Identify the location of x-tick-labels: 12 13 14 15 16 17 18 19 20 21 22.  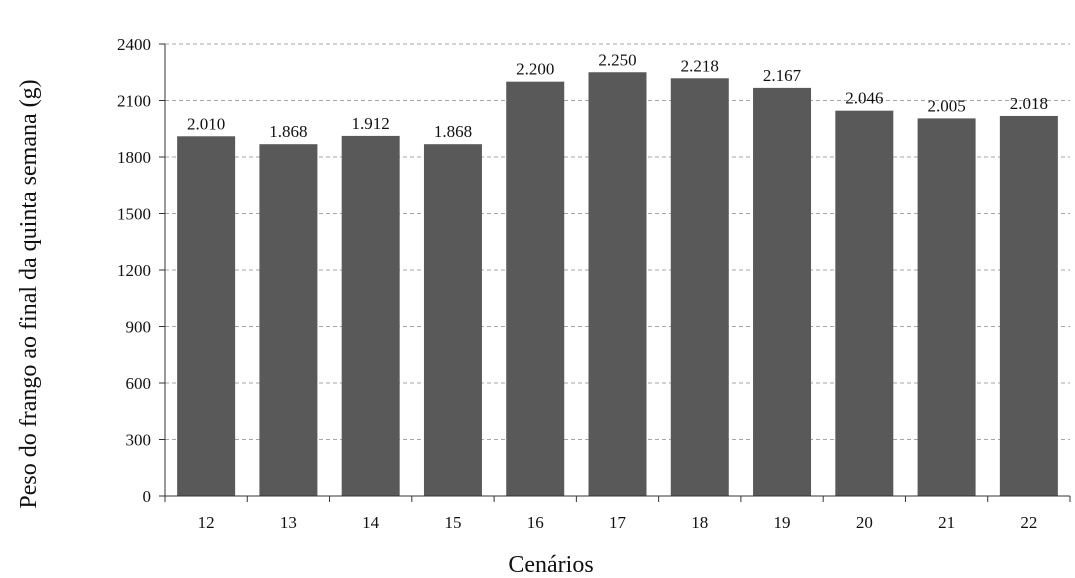
(618, 522).